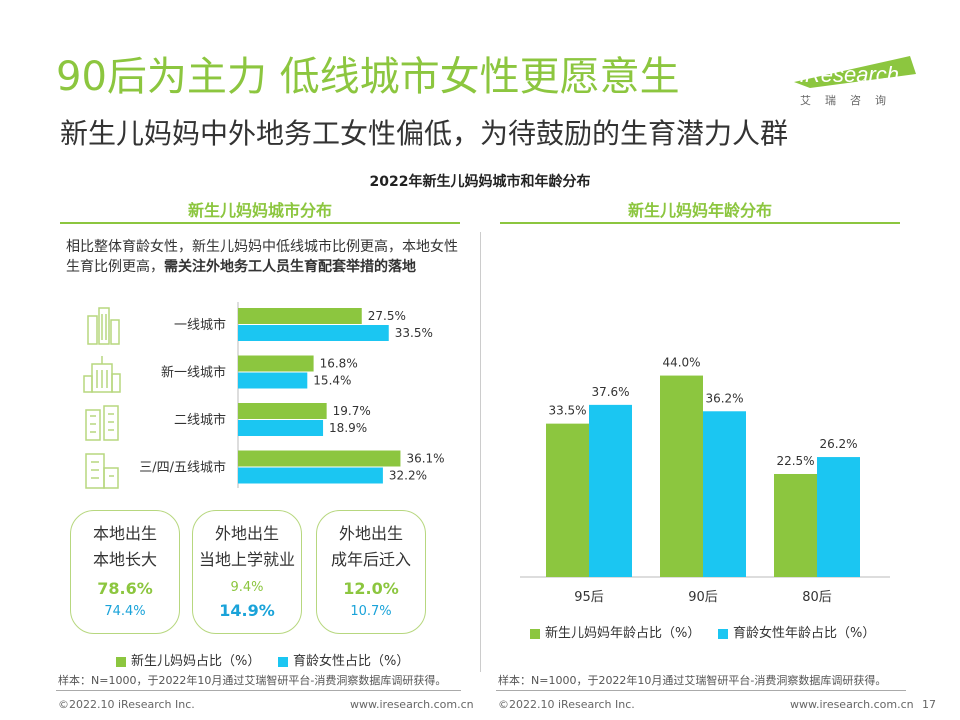 Image resolution: width=960 pixels, height=720 pixels. Describe the element at coordinates (681, 363) in the screenshot. I see `bar-value-label: 44.0%` at that location.